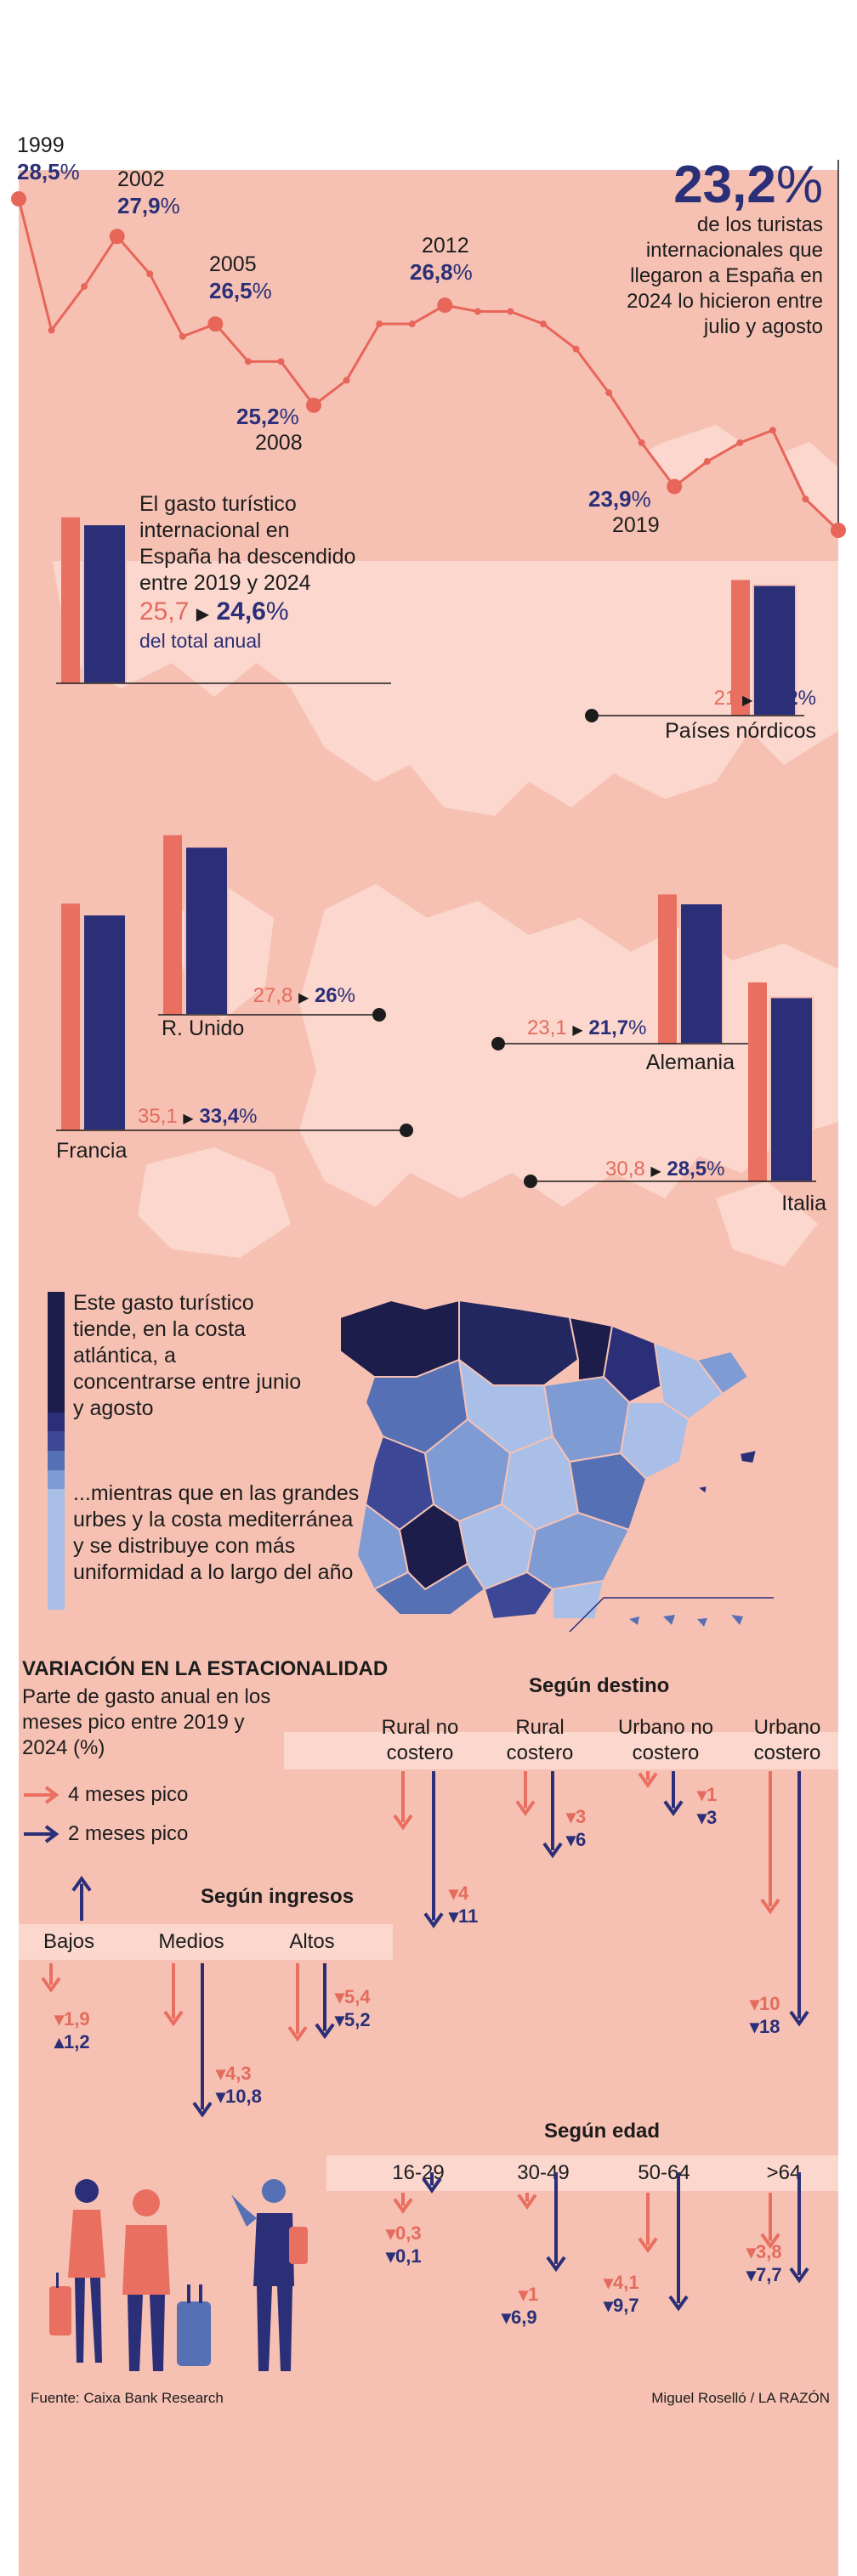  I want to click on legend-four-label: 4 meses pico, so click(128, 1794).